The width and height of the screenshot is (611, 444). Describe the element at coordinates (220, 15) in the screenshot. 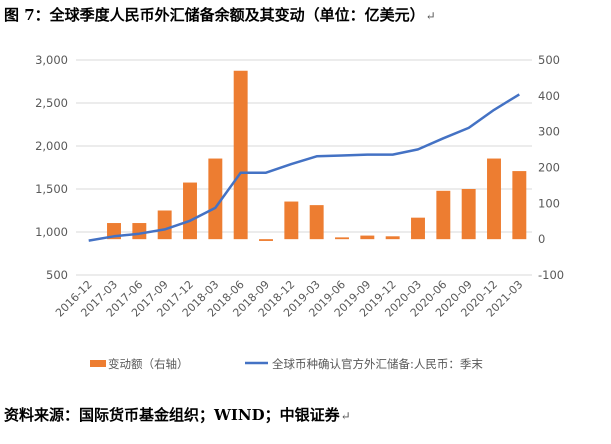

I see `chart-title: 图 7：全球季度人民币外汇储备余额及其变动（单位：亿美元）↵` at that location.